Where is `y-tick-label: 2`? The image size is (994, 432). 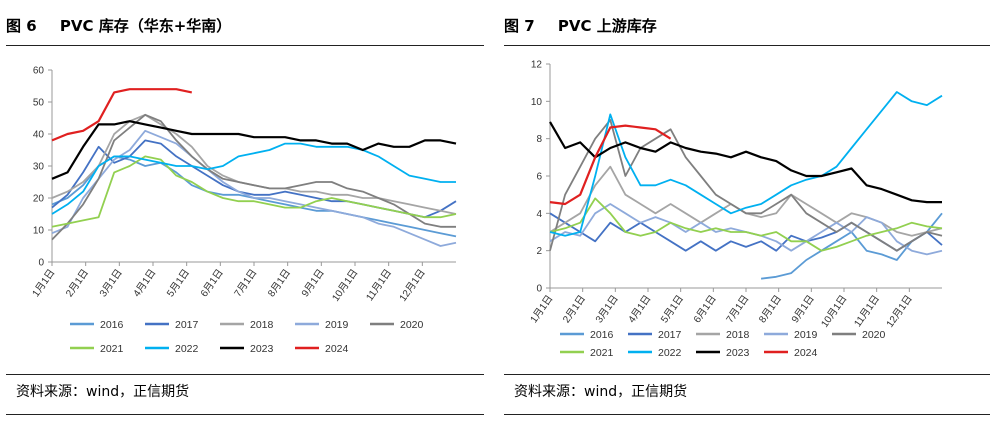 y-tick-label: 2 is located at coordinates (539, 251).